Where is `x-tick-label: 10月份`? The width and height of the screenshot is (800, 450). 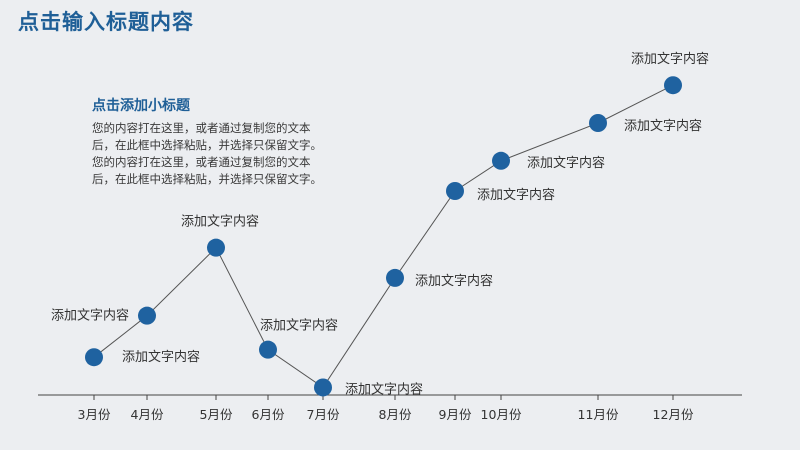 x-tick-label: 10月份 is located at coordinates (501, 414).